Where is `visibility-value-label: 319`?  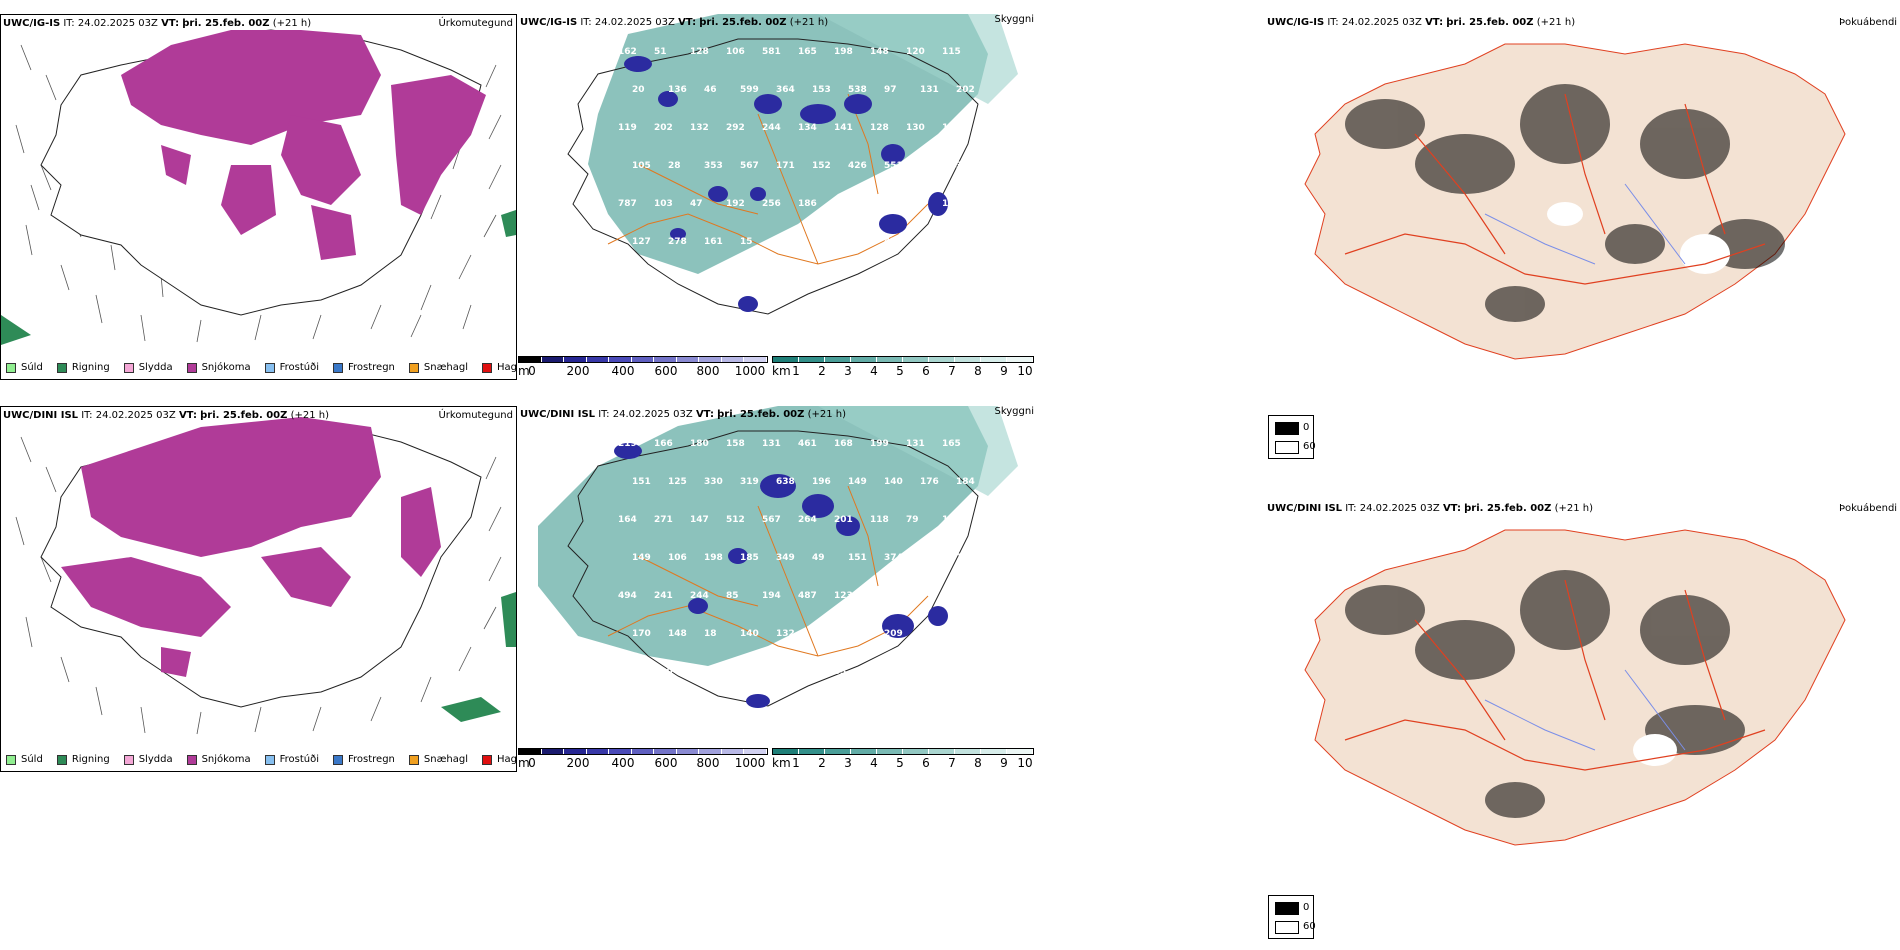 visibility-value-label: 319 is located at coordinates (749, 482).